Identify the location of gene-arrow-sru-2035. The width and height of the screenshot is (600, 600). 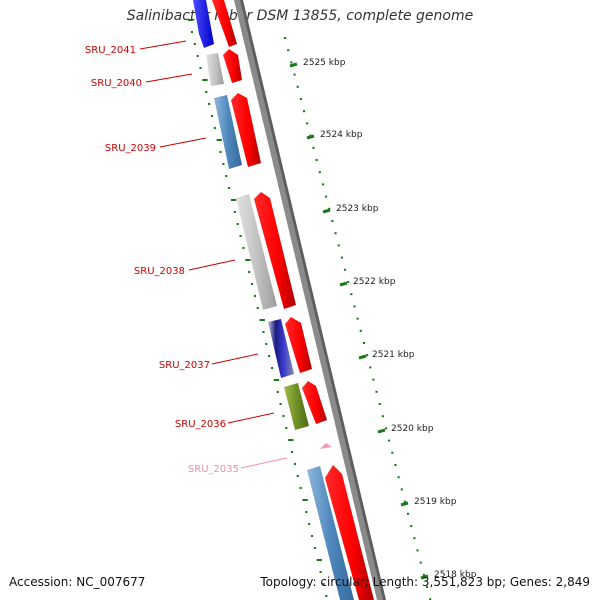
(326, 446).